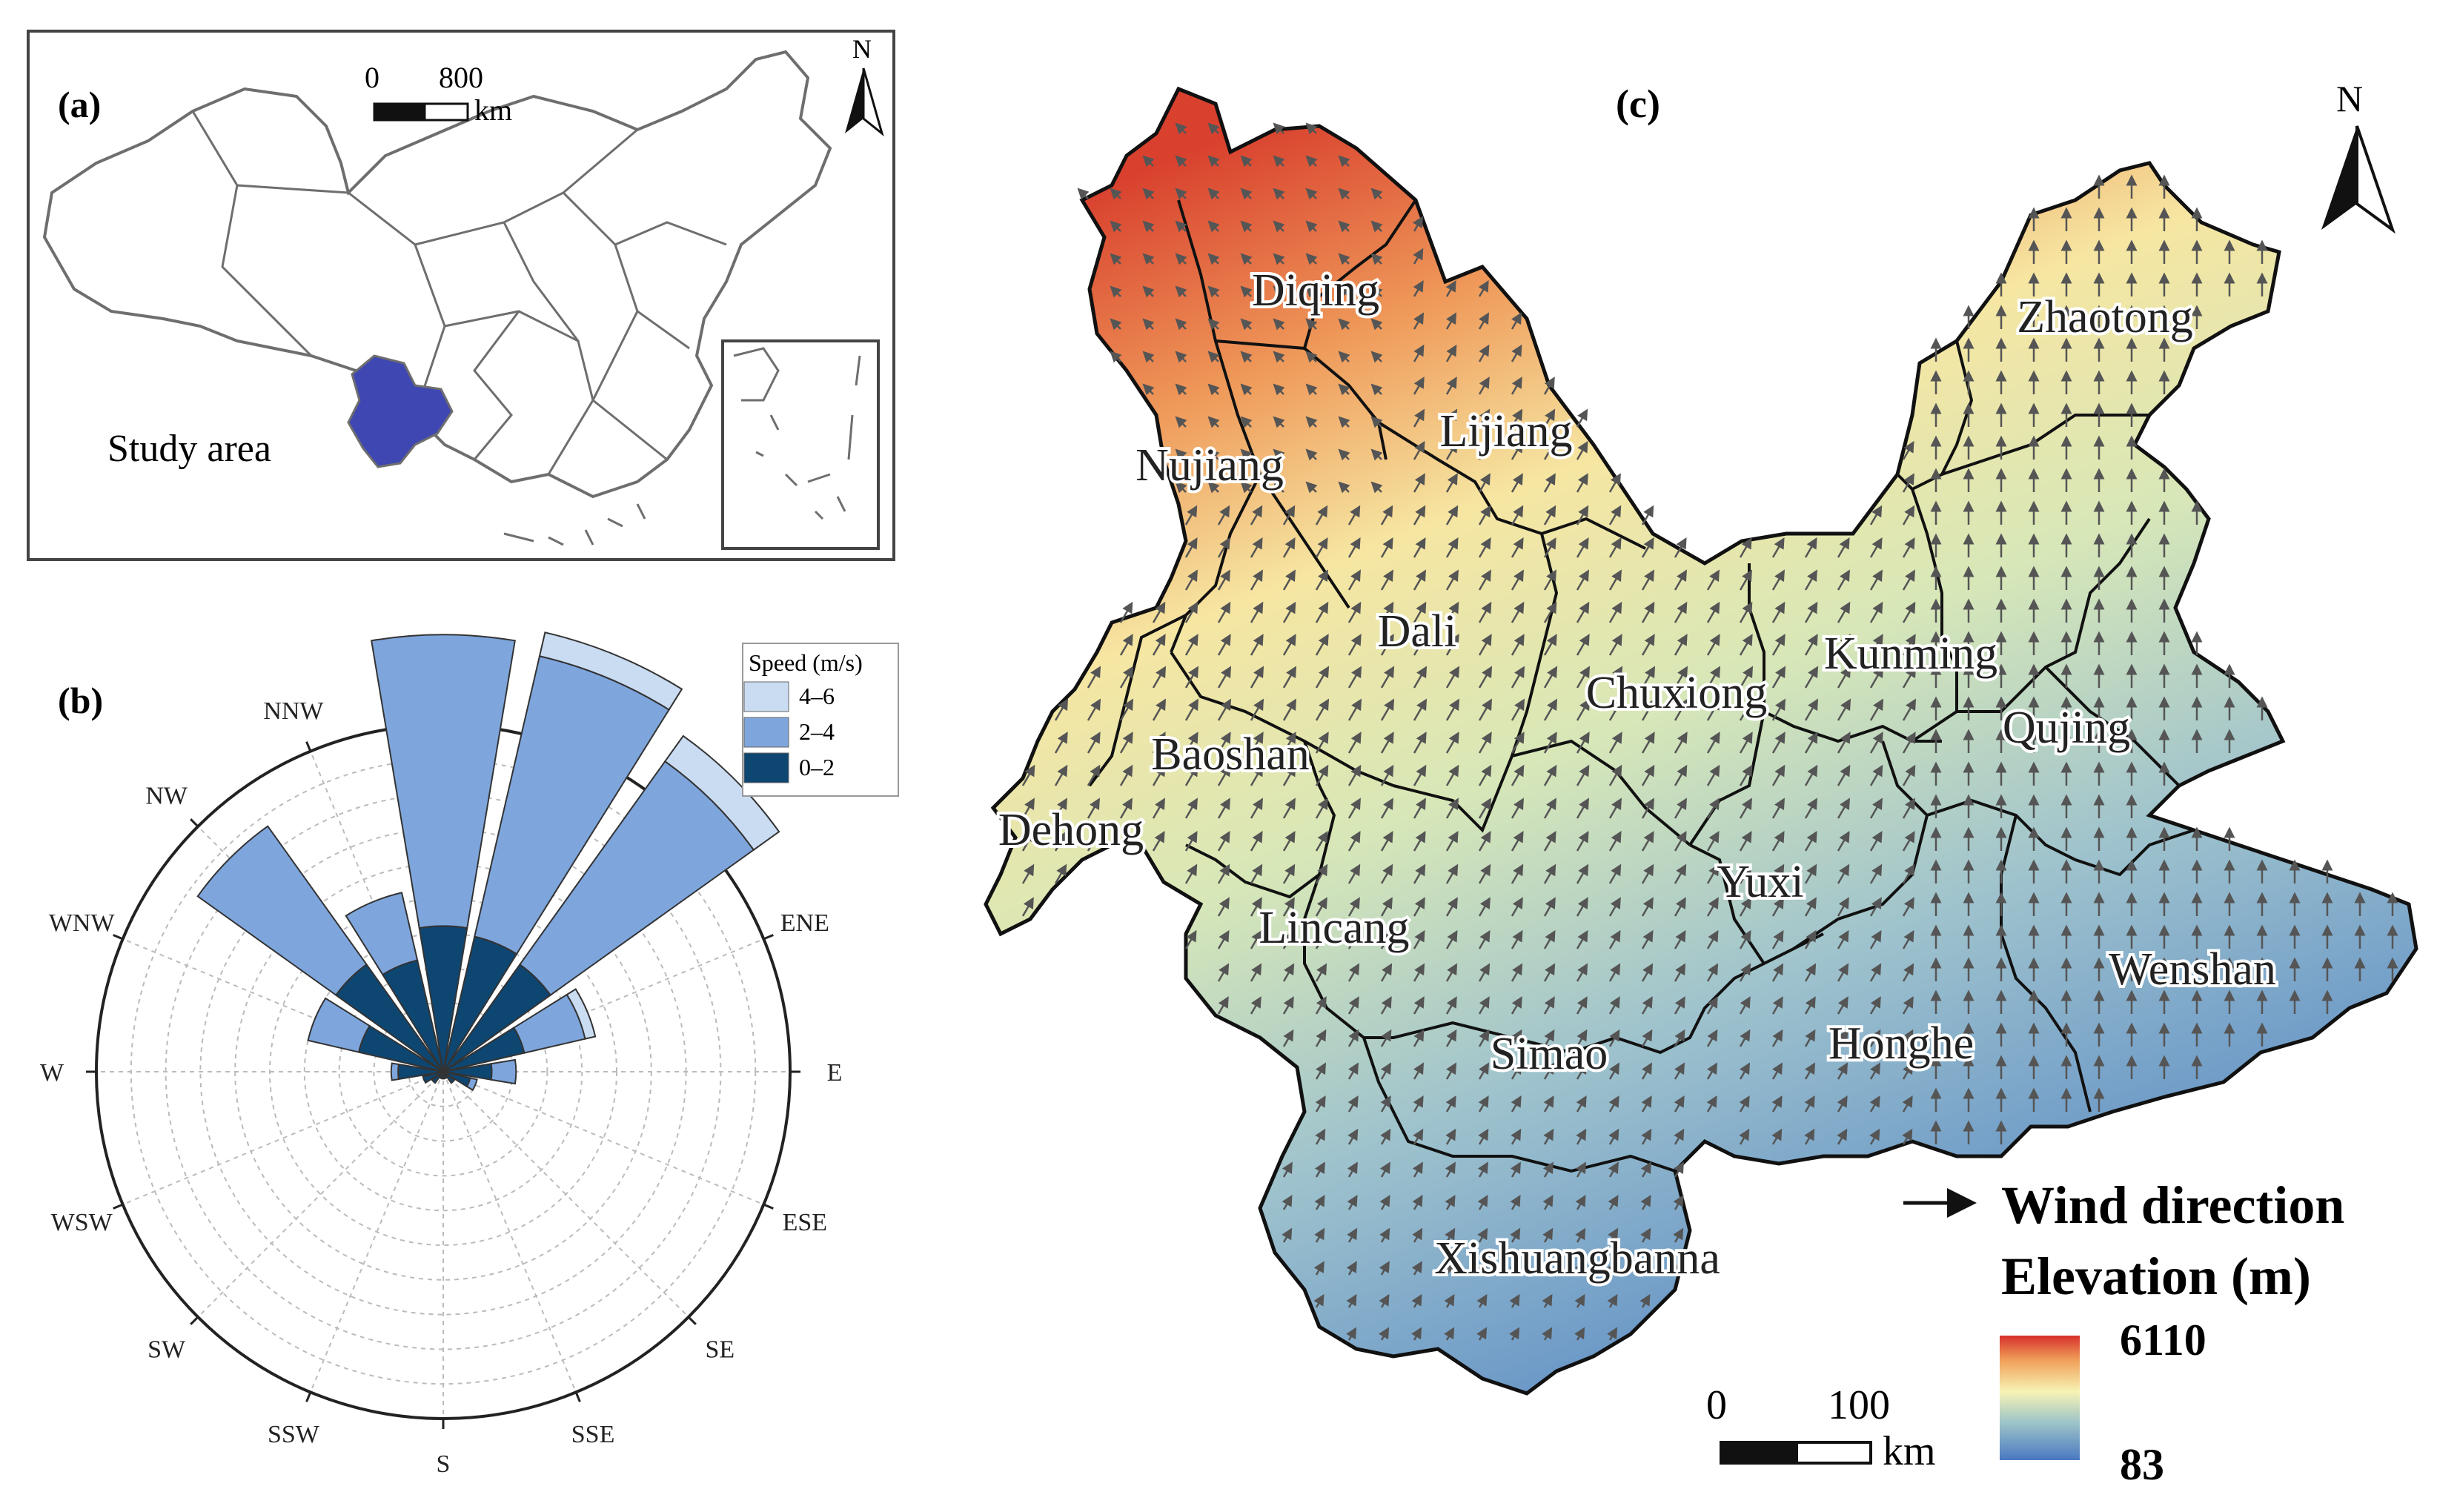  What do you see at coordinates (578, 1397) in the screenshot?
I see `rose-tick` at bounding box center [578, 1397].